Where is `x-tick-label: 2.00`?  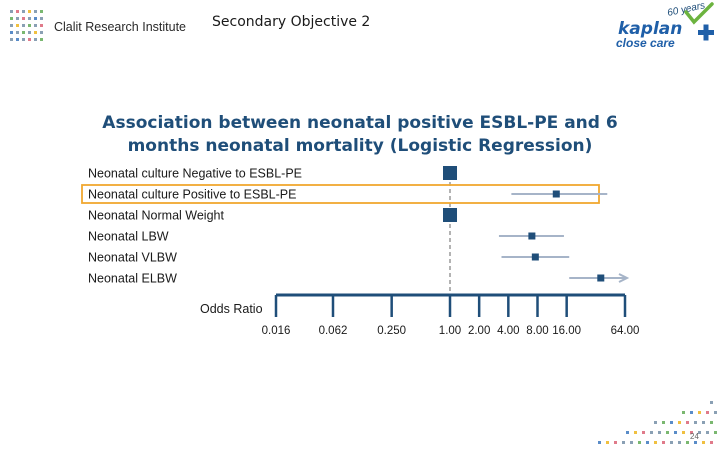
x-tick-label: 2.00 is located at coordinates (479, 331).